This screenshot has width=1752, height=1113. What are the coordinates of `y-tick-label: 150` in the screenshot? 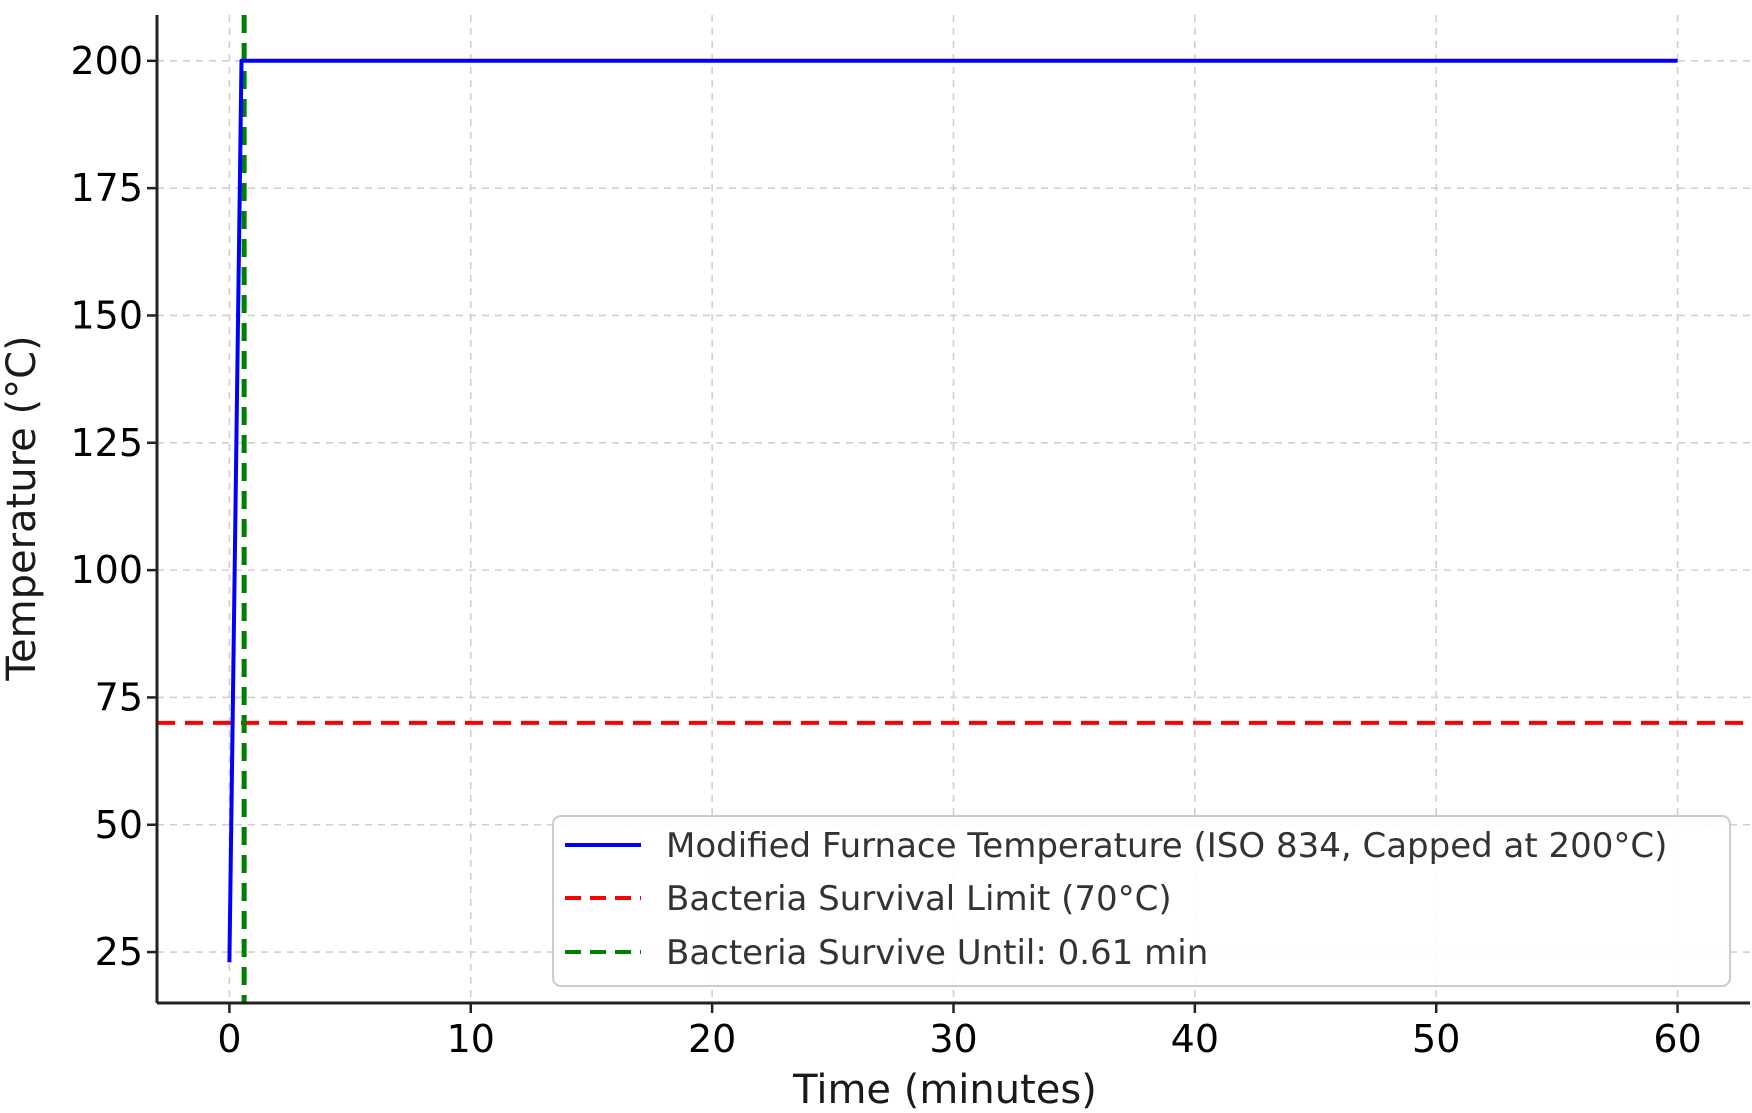 It's located at (106, 315).